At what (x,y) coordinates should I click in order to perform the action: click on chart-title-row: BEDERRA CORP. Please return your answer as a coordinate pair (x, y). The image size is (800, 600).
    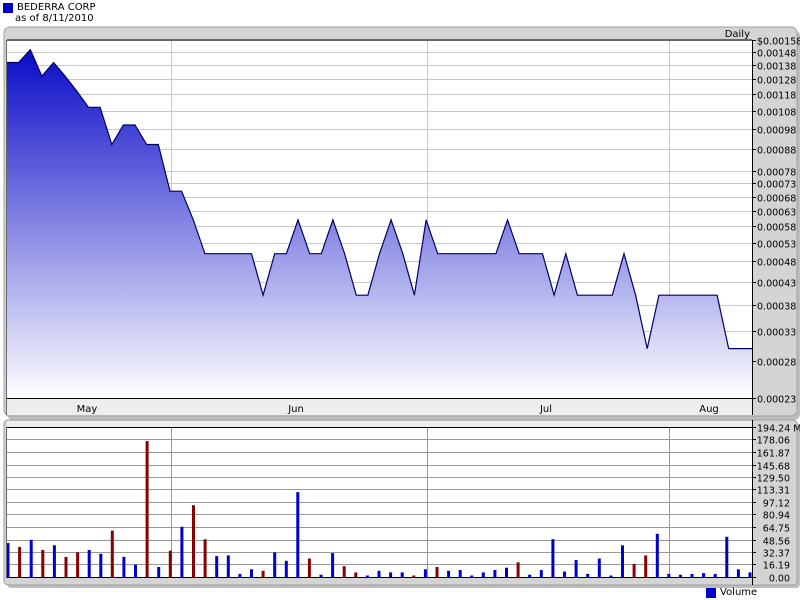
    Looking at the image, I should click on (49, 7).